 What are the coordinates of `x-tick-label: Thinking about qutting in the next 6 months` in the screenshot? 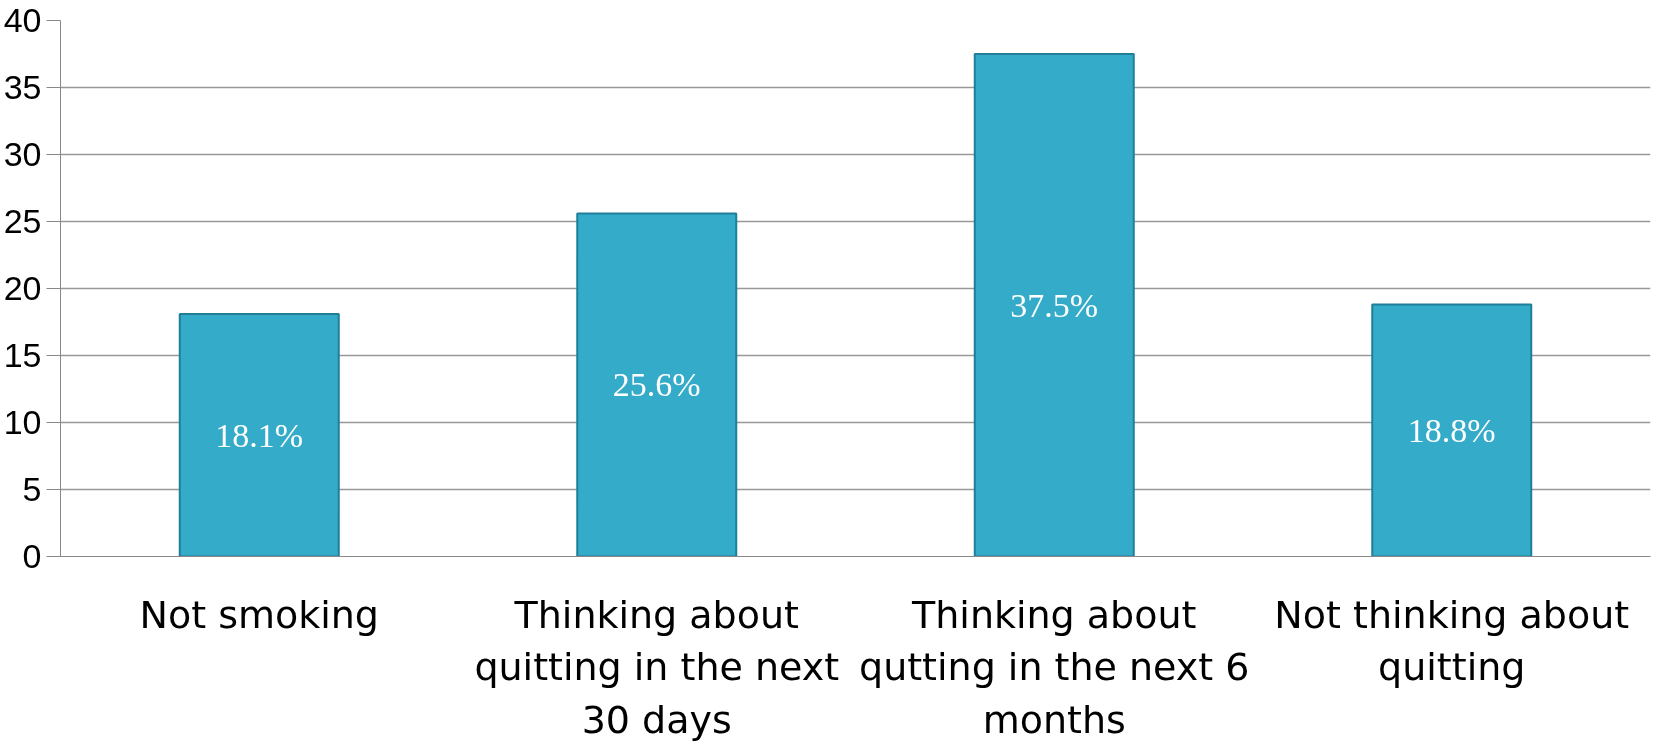 It's located at (1054, 667).